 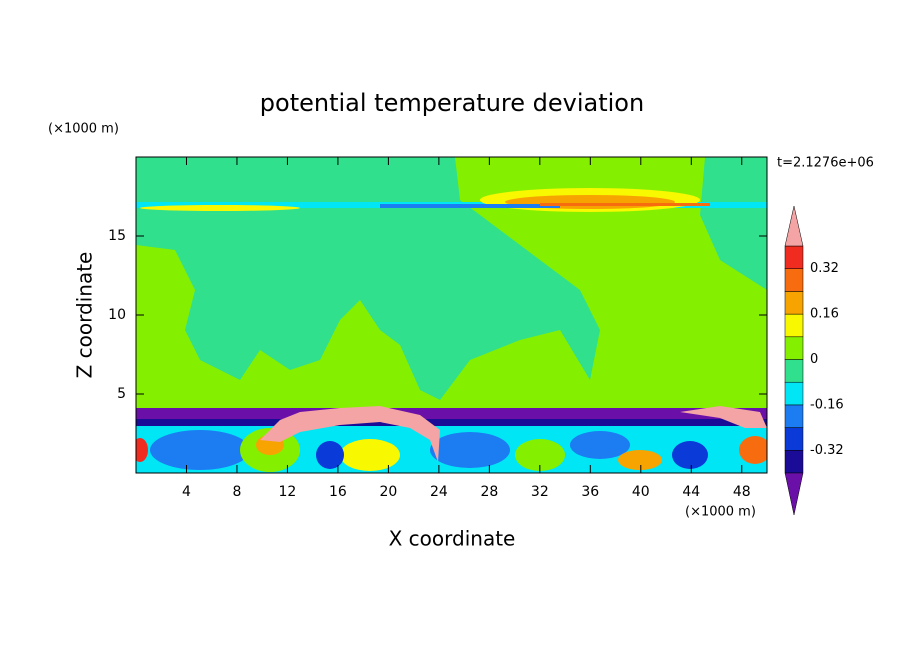 I want to click on x-tick-label: 28, so click(x=489, y=492).